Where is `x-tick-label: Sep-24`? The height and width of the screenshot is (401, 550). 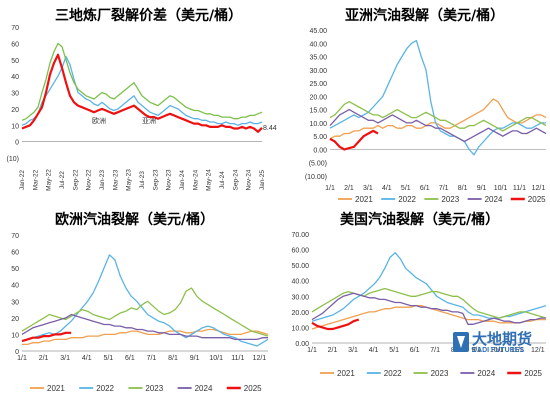 x-tick-label: Sep-24 is located at coordinates (235, 179).